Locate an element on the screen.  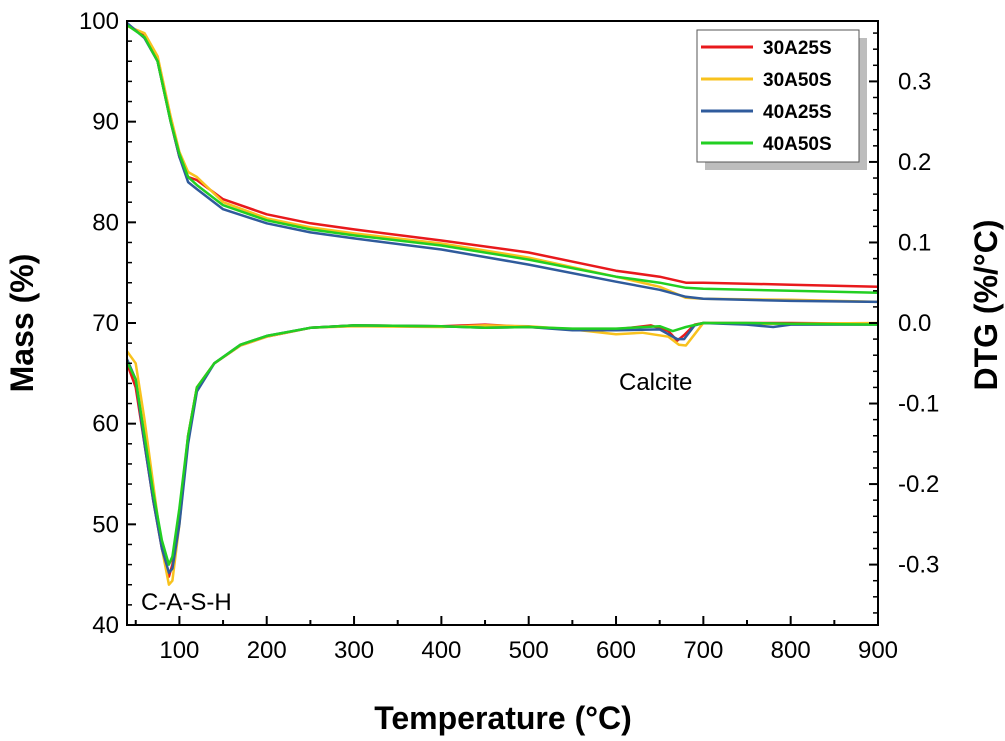
legend-box is located at coordinates (778, 96).